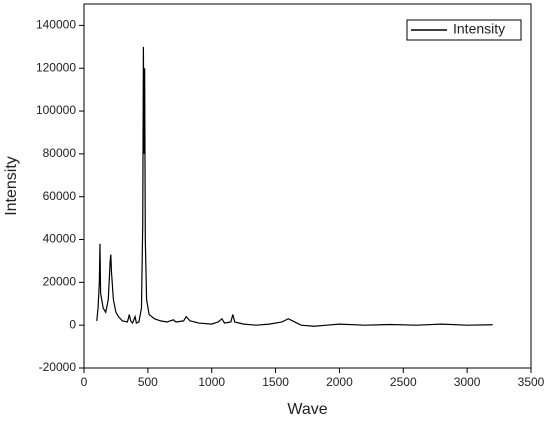 This screenshot has height=425, width=550. Describe the element at coordinates (58, 367) in the screenshot. I see `y-tick-label: -20000` at that location.